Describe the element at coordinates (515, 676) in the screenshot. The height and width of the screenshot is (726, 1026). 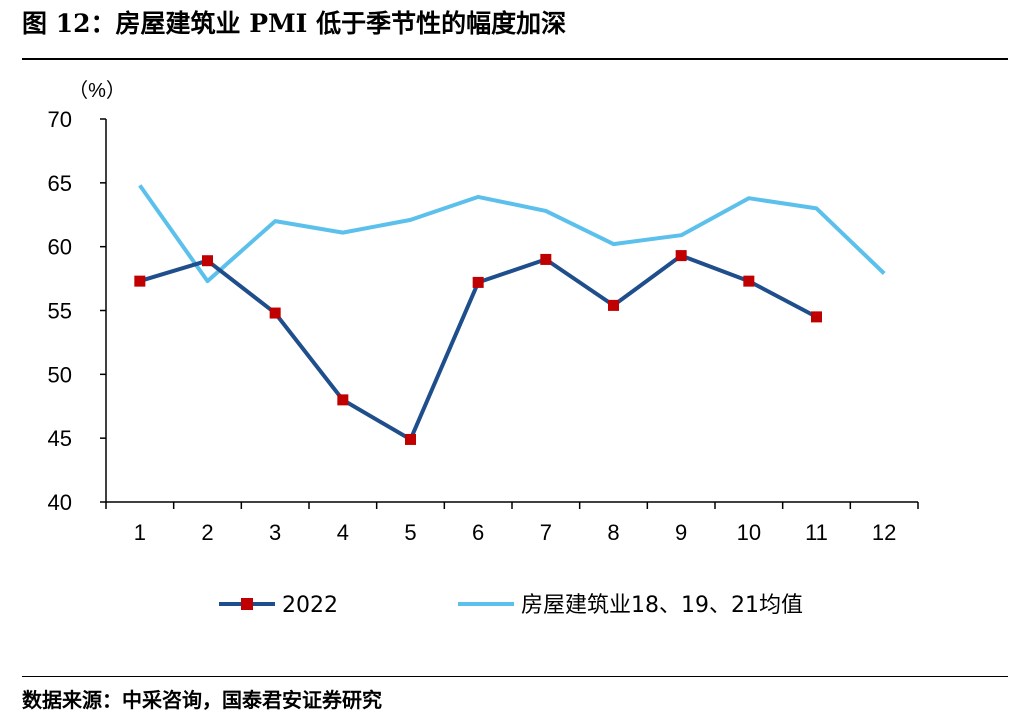
I see `bottom-rule` at that location.